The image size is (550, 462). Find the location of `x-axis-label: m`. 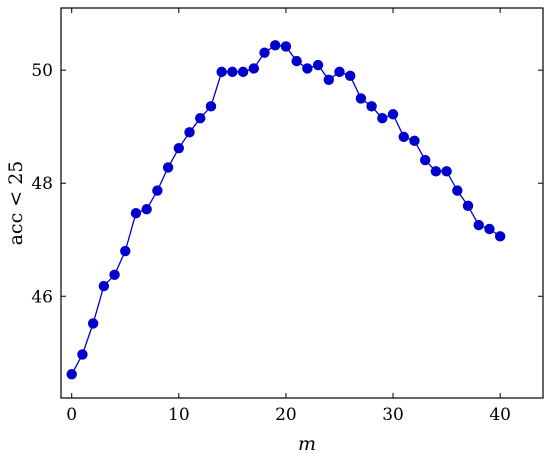

x-axis-label: m is located at coordinates (307, 444).